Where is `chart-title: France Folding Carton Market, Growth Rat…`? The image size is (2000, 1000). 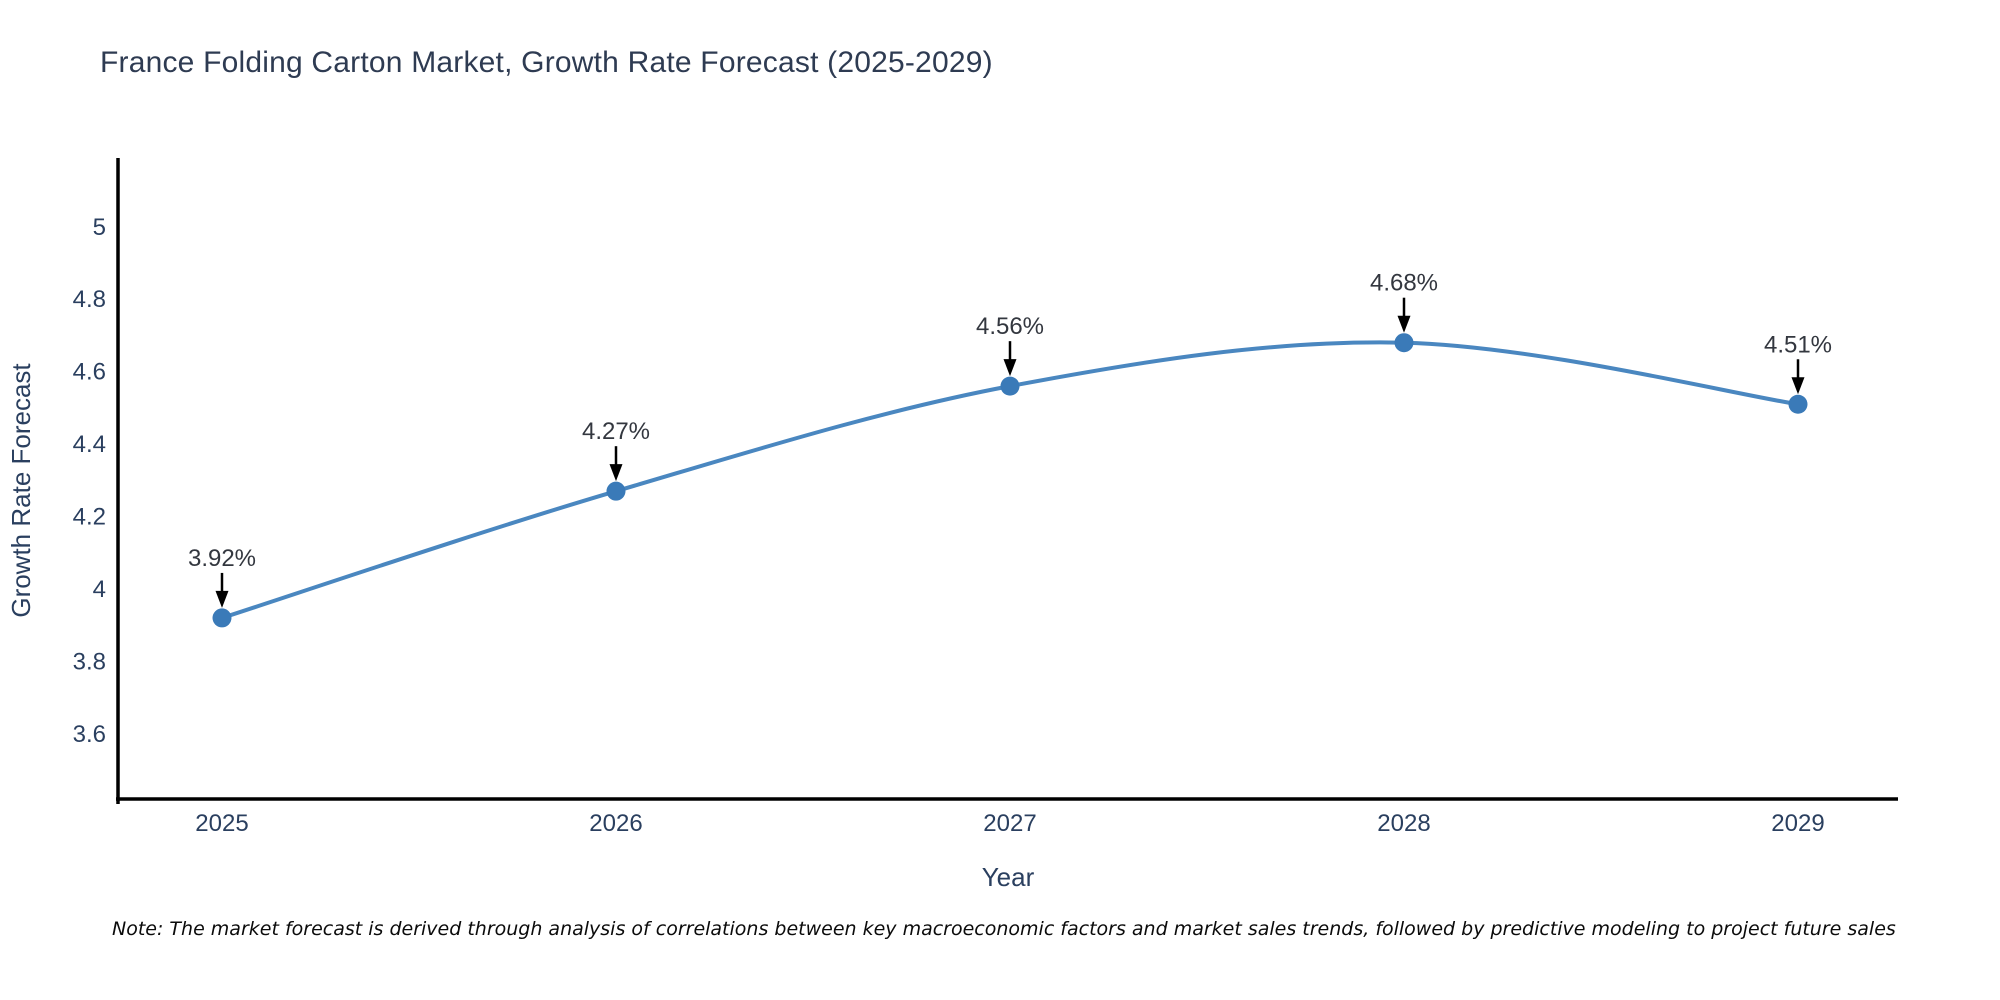
chart-title: France Folding Carton Market, Growth Rat… is located at coordinates (546, 62).